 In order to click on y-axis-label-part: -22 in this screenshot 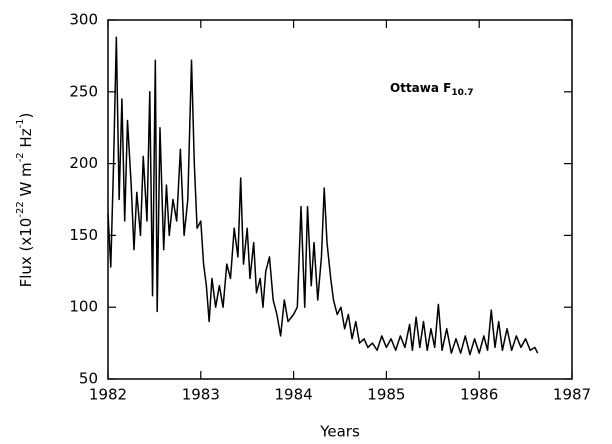, I will do `click(20, 209)`.